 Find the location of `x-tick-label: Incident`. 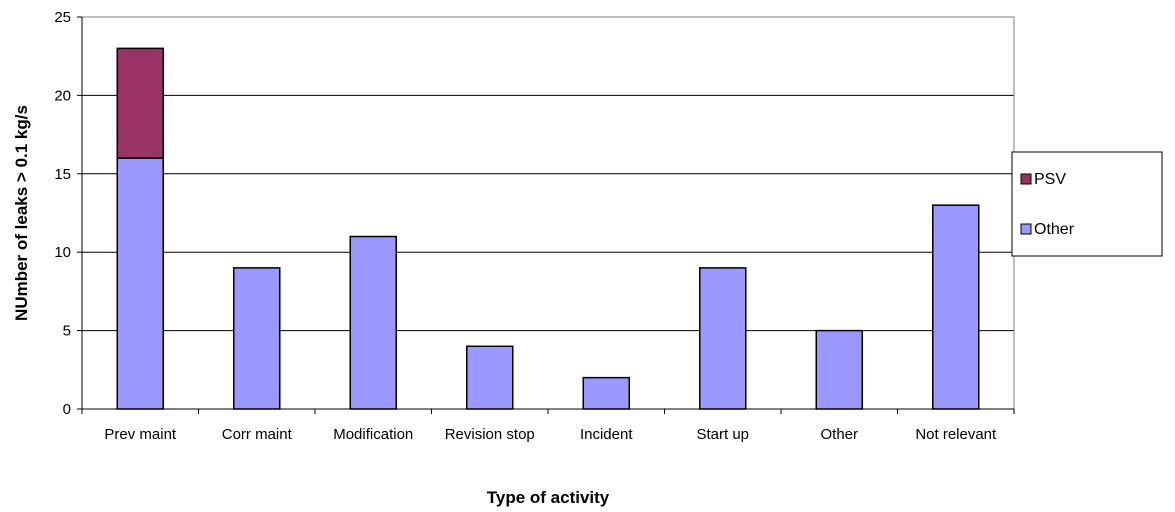

x-tick-label: Incident is located at coordinates (606, 434).